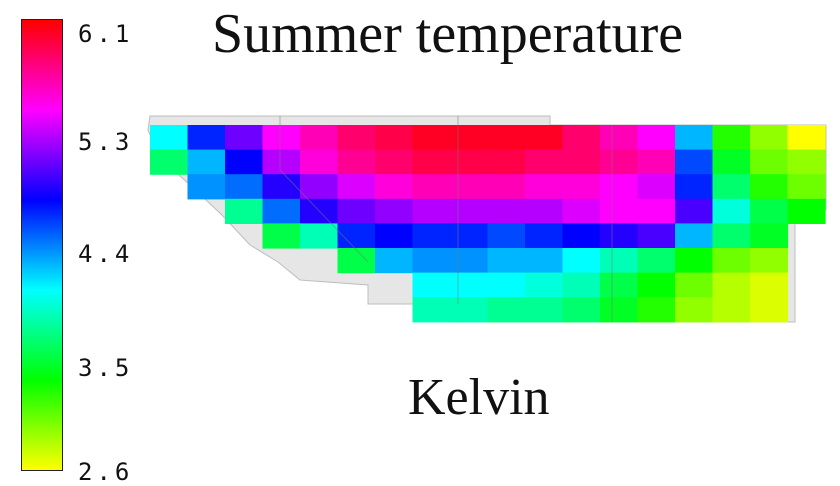 This screenshot has height=486, width=840. Describe the element at coordinates (106, 254) in the screenshot. I see `colorbar-tick-label: 4.4` at that location.